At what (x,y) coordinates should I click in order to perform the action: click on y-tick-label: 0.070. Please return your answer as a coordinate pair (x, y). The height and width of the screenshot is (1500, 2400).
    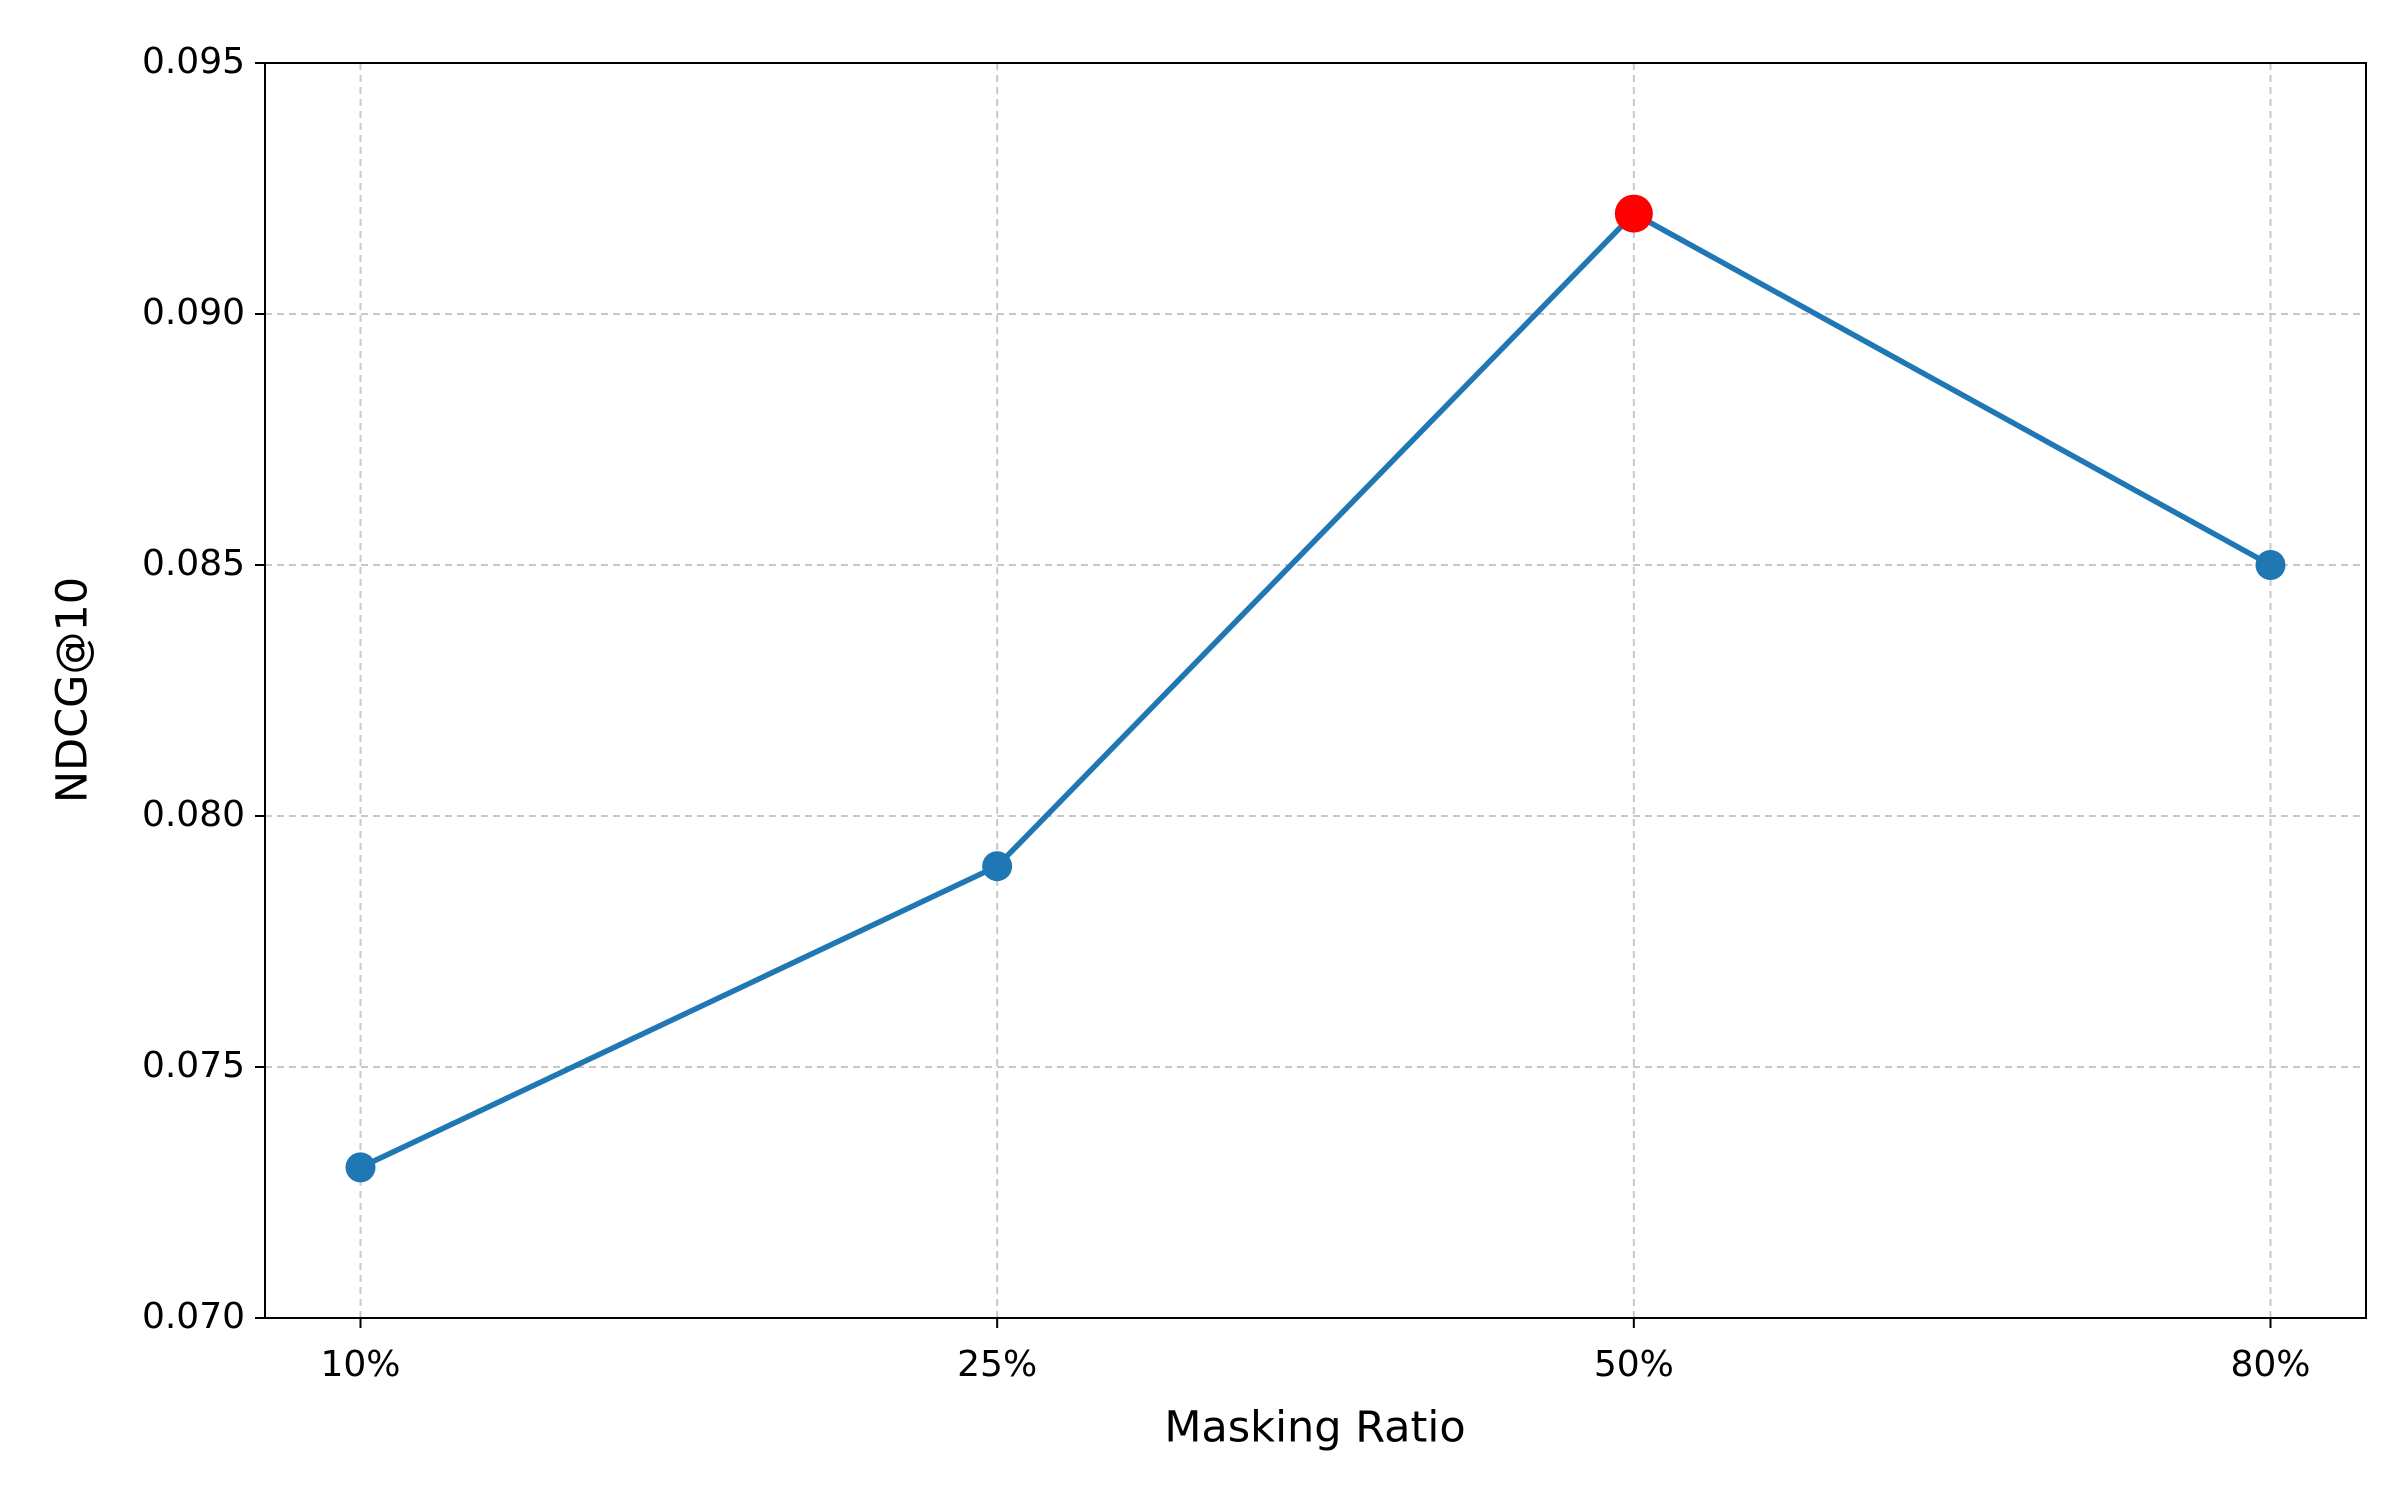
    Looking at the image, I should click on (193, 1316).